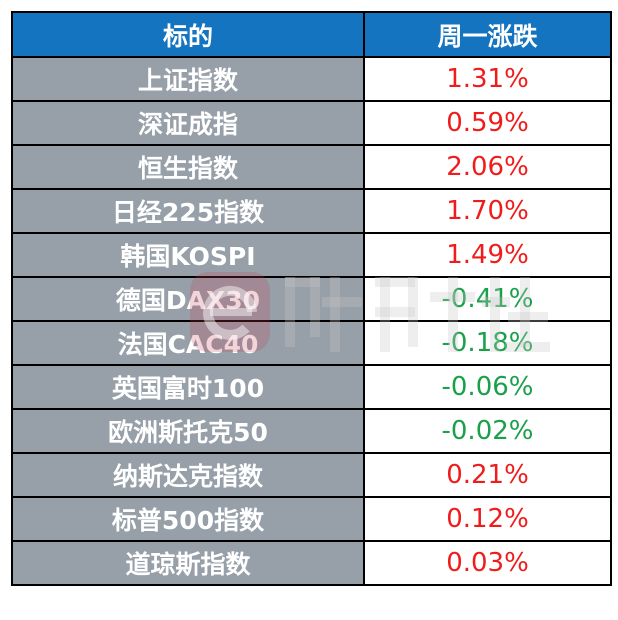  I want to click on index-name: 欧洲斯托克50, so click(188, 431).